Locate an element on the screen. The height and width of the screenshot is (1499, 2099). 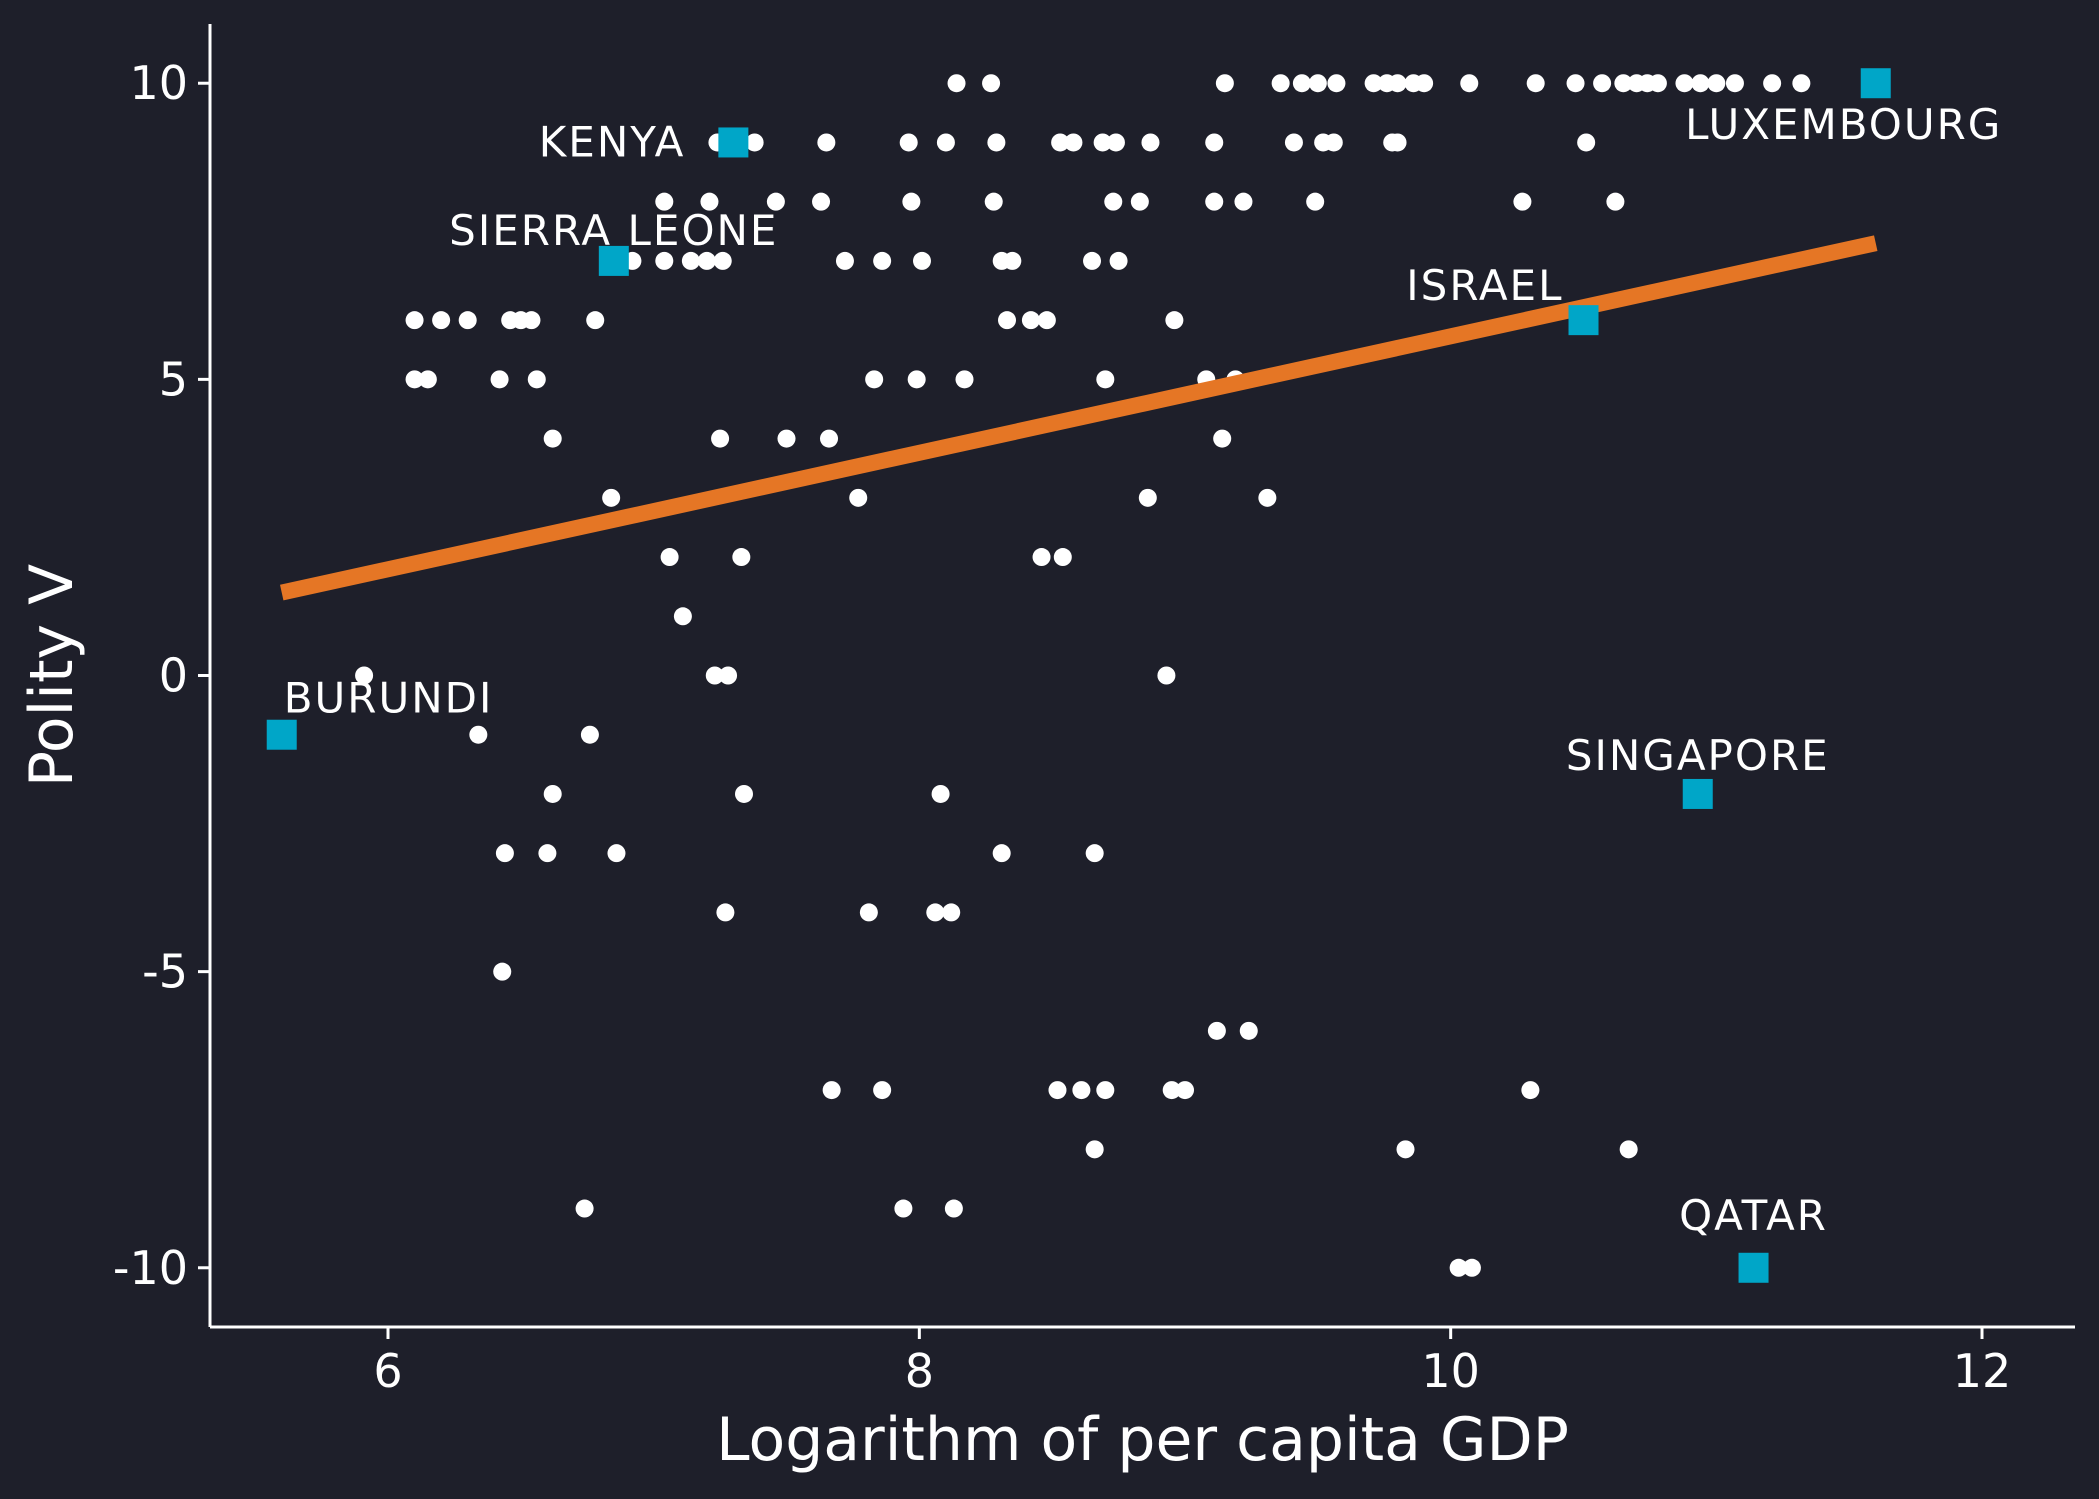
highlight-label: LUXEMBOURG is located at coordinates (1843, 124).